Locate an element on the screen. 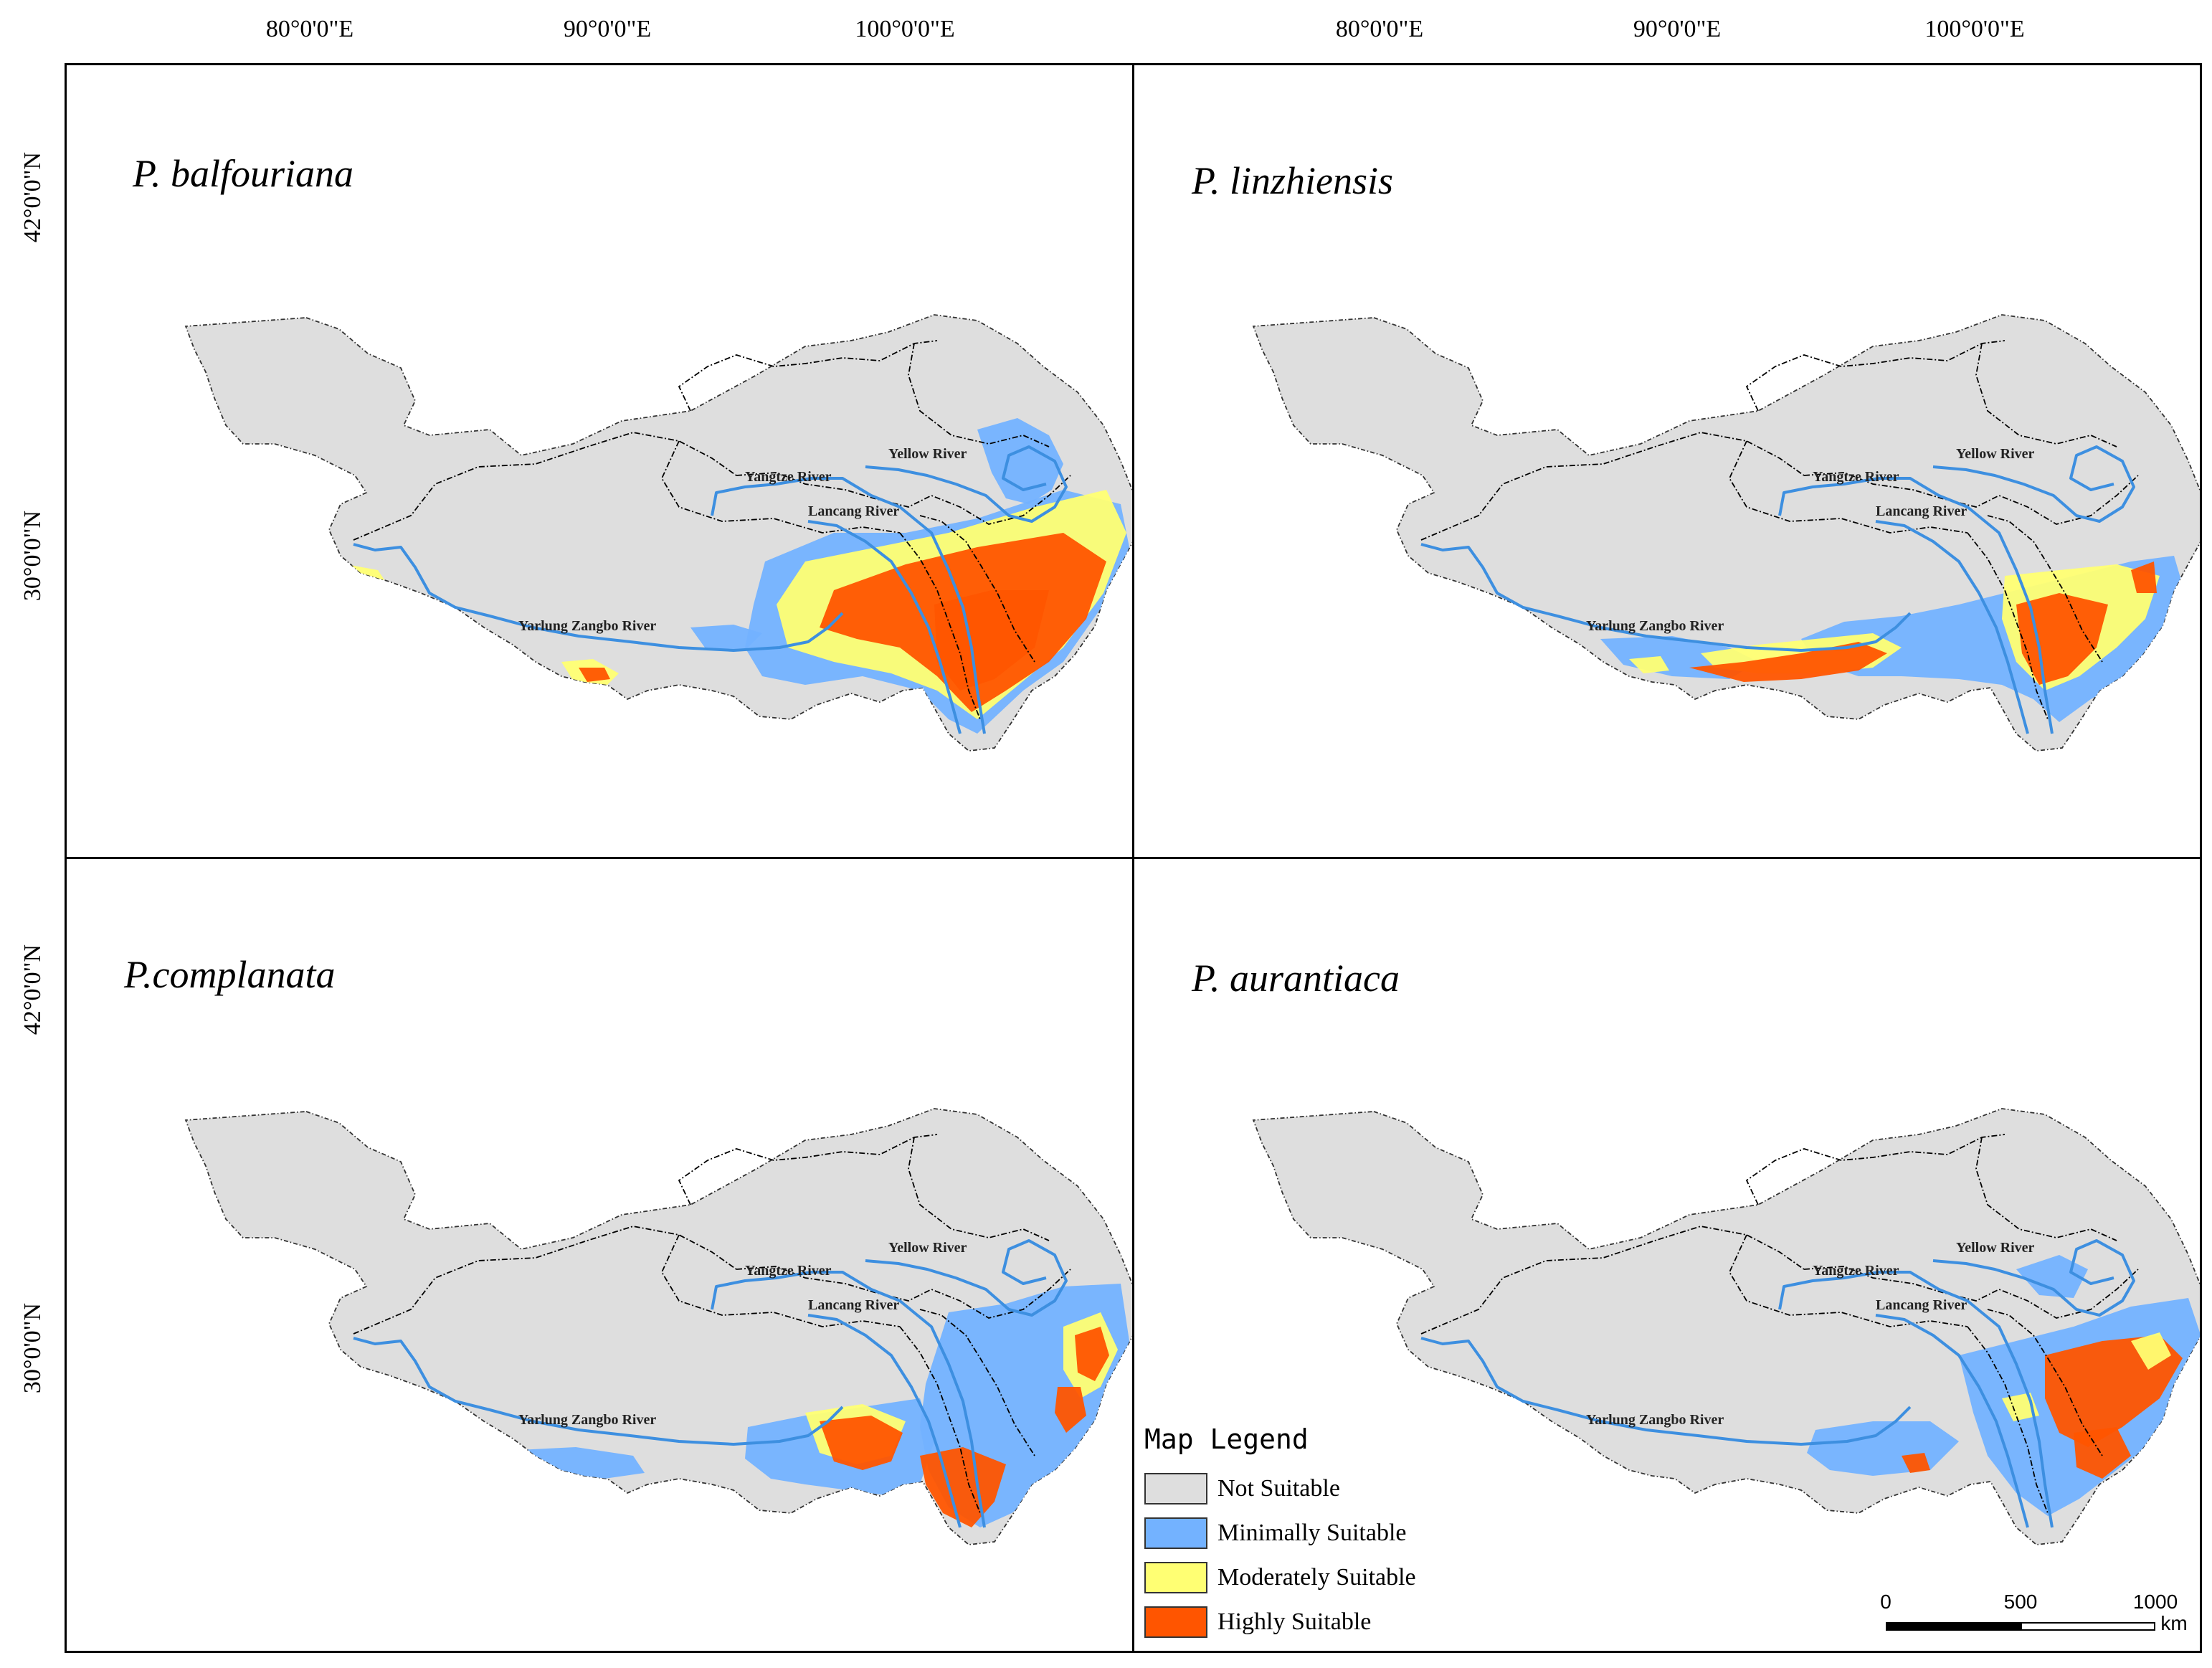 The width and height of the screenshot is (2212, 1668). scale-segment-filled is located at coordinates (1953, 1626).